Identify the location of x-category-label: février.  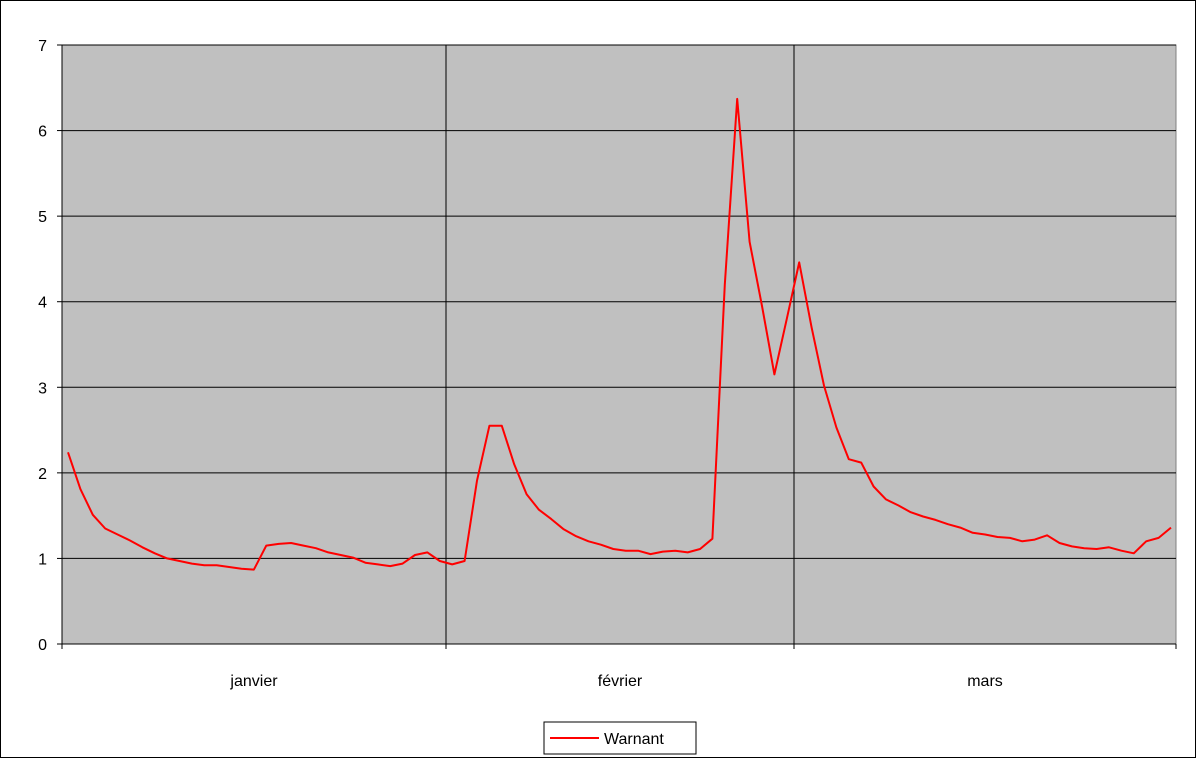
(620, 681).